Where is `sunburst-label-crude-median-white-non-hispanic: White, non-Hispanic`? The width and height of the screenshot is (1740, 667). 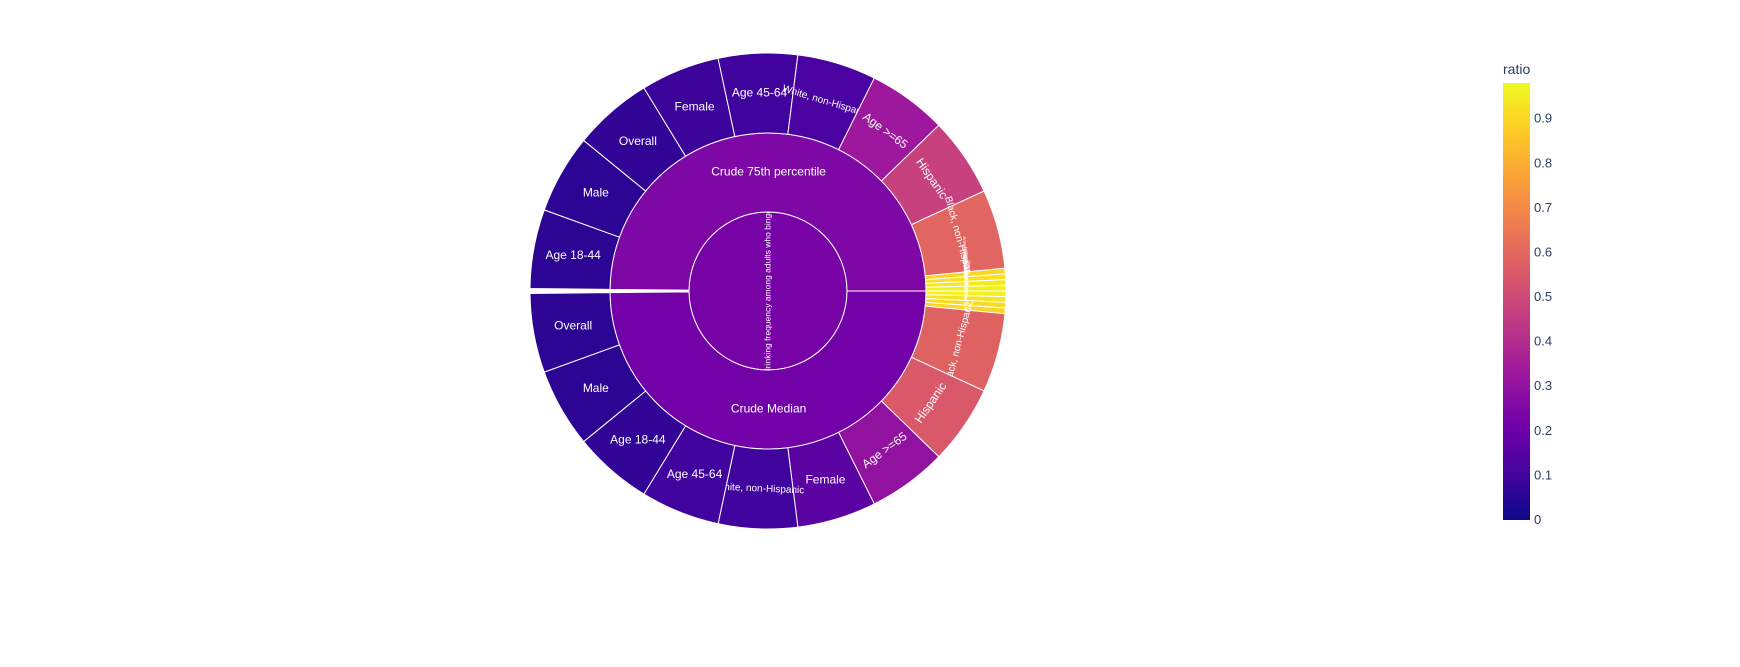
sunburst-label-crude-median-white-non-hispanic: White, non-Hispanic is located at coordinates (760, 489).